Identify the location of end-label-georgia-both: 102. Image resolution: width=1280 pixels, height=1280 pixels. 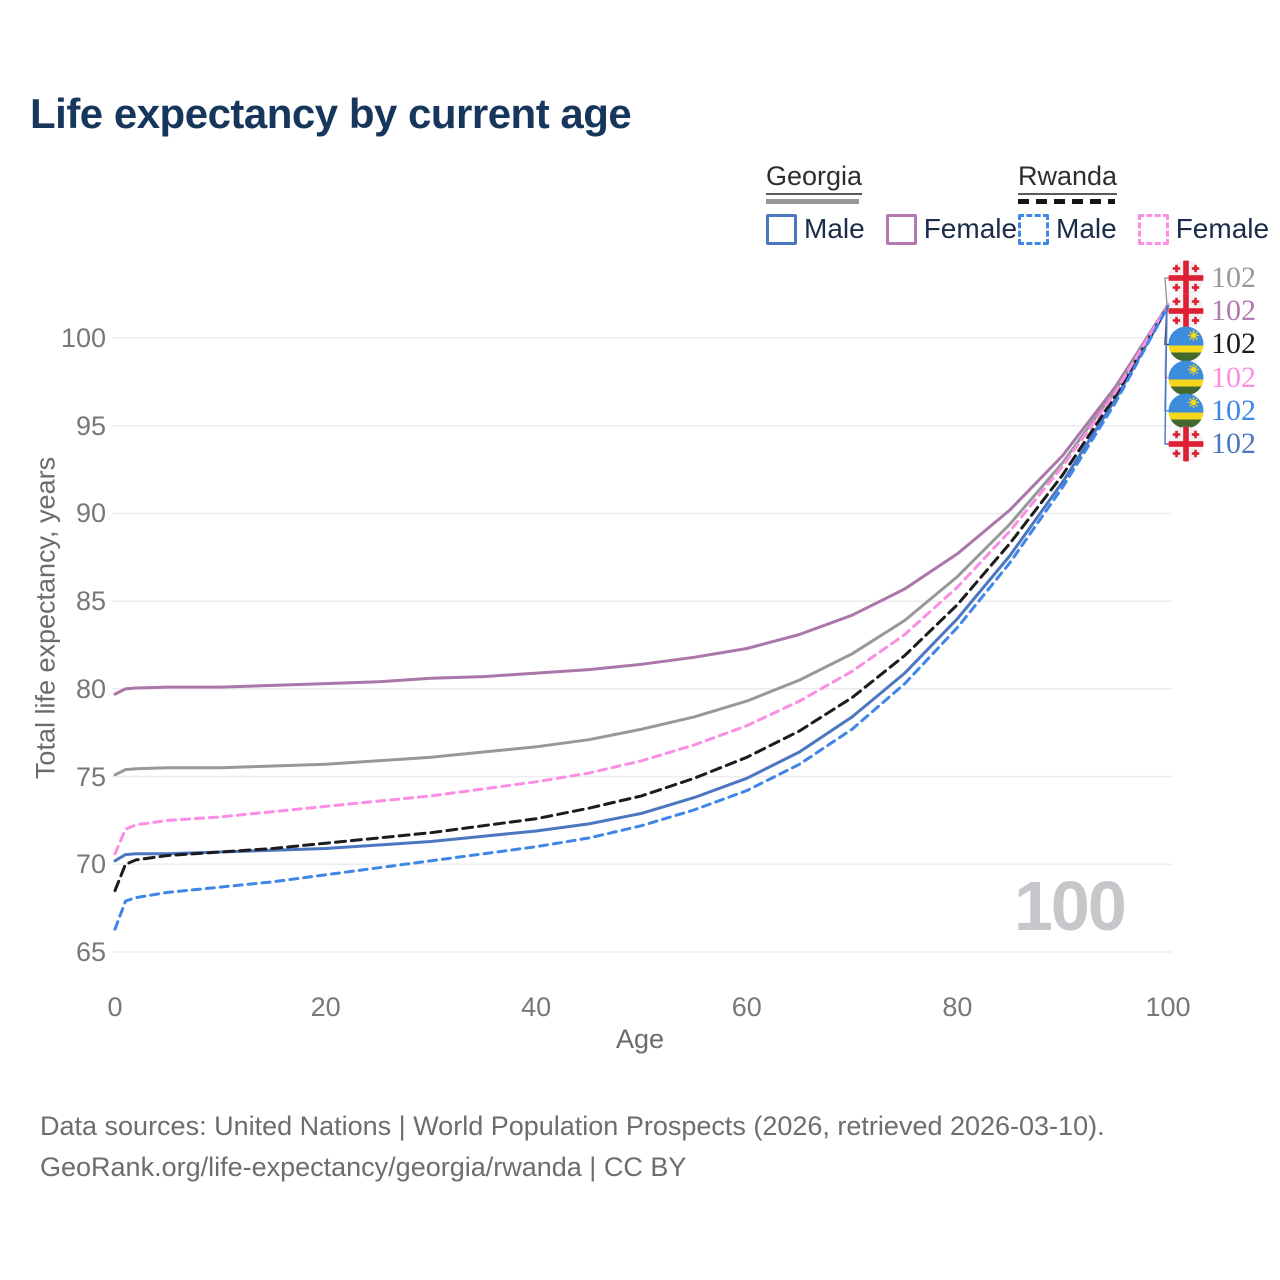
(1212, 278).